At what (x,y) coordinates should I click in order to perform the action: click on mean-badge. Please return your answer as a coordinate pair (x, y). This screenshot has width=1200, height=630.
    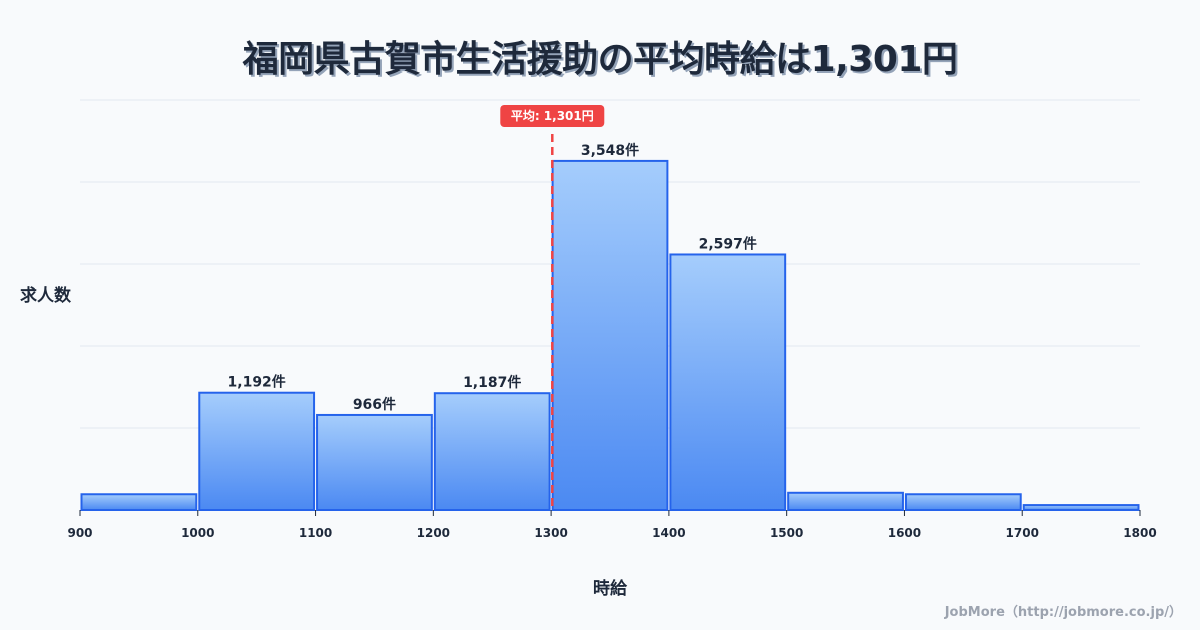
    Looking at the image, I should click on (552, 116).